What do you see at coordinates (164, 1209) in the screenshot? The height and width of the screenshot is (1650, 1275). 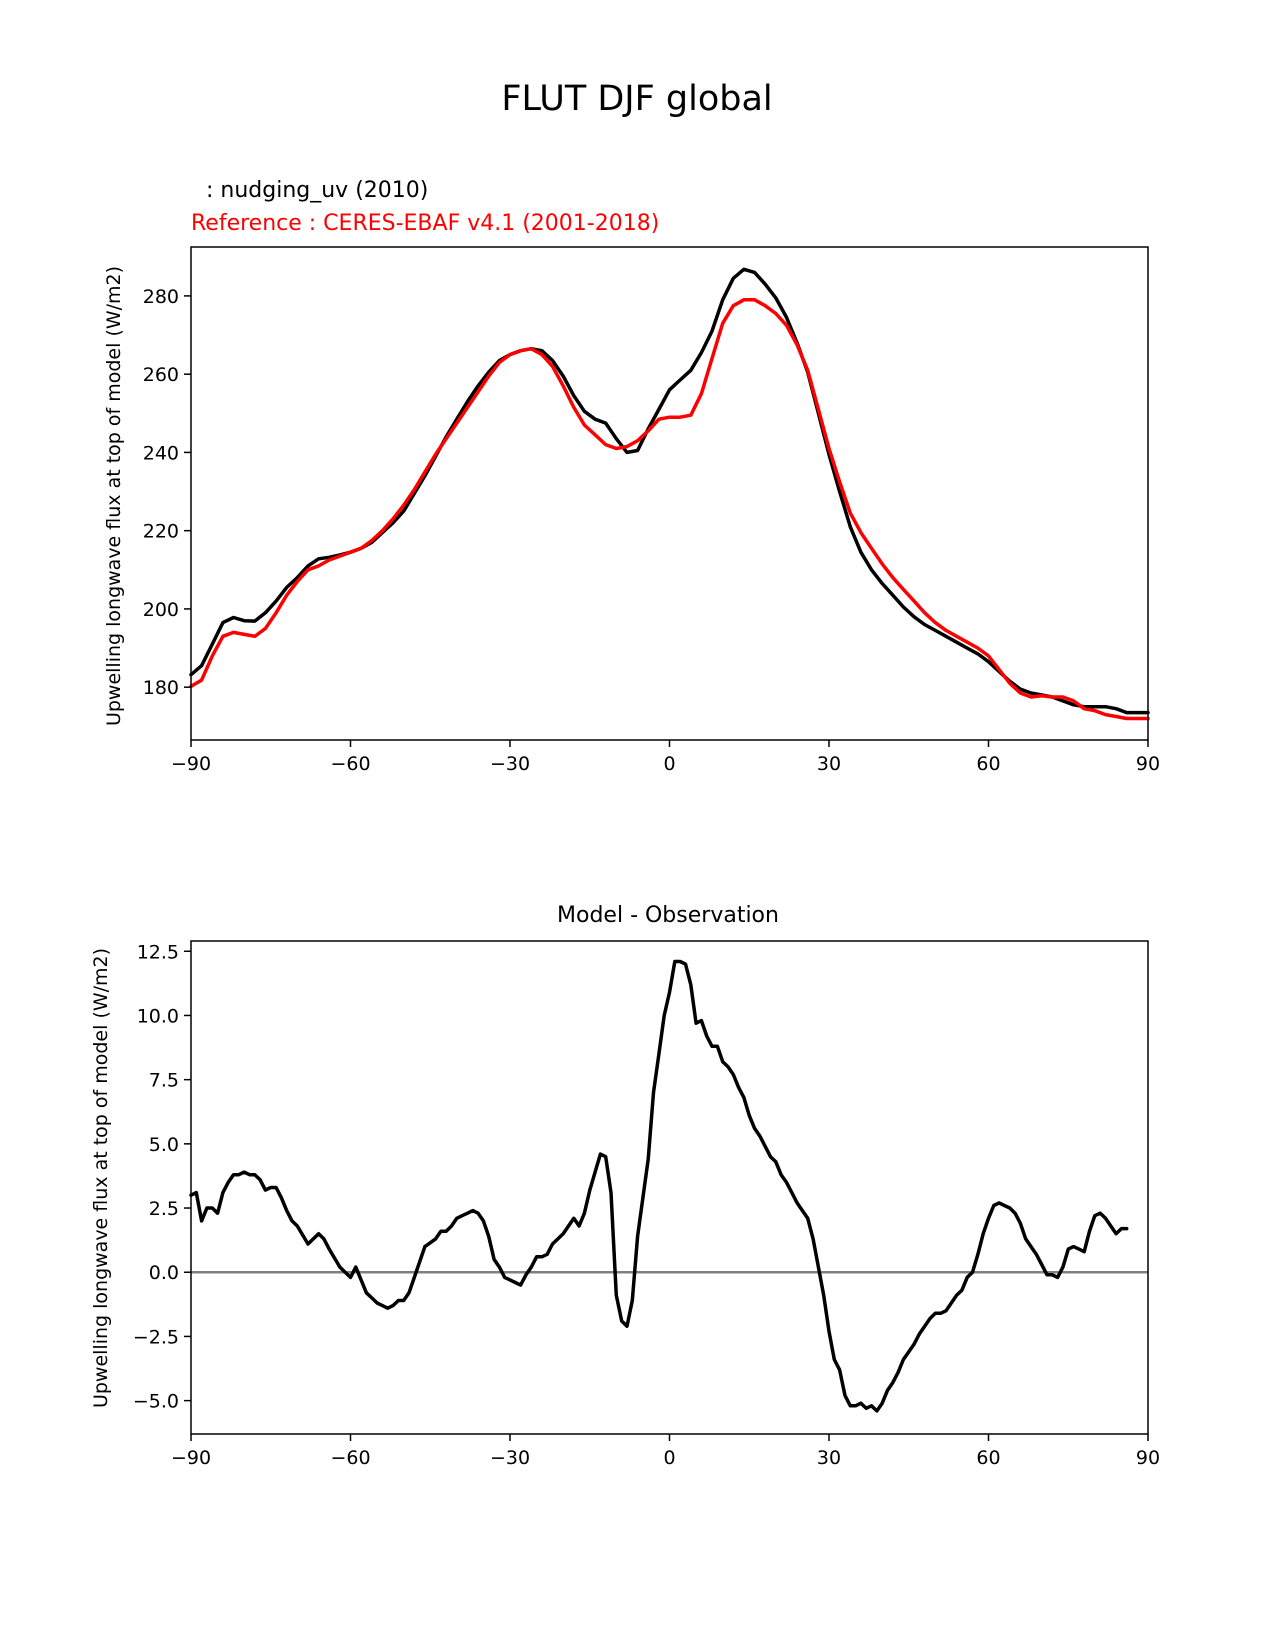 I see `y-tick-label: 2.5` at bounding box center [164, 1209].